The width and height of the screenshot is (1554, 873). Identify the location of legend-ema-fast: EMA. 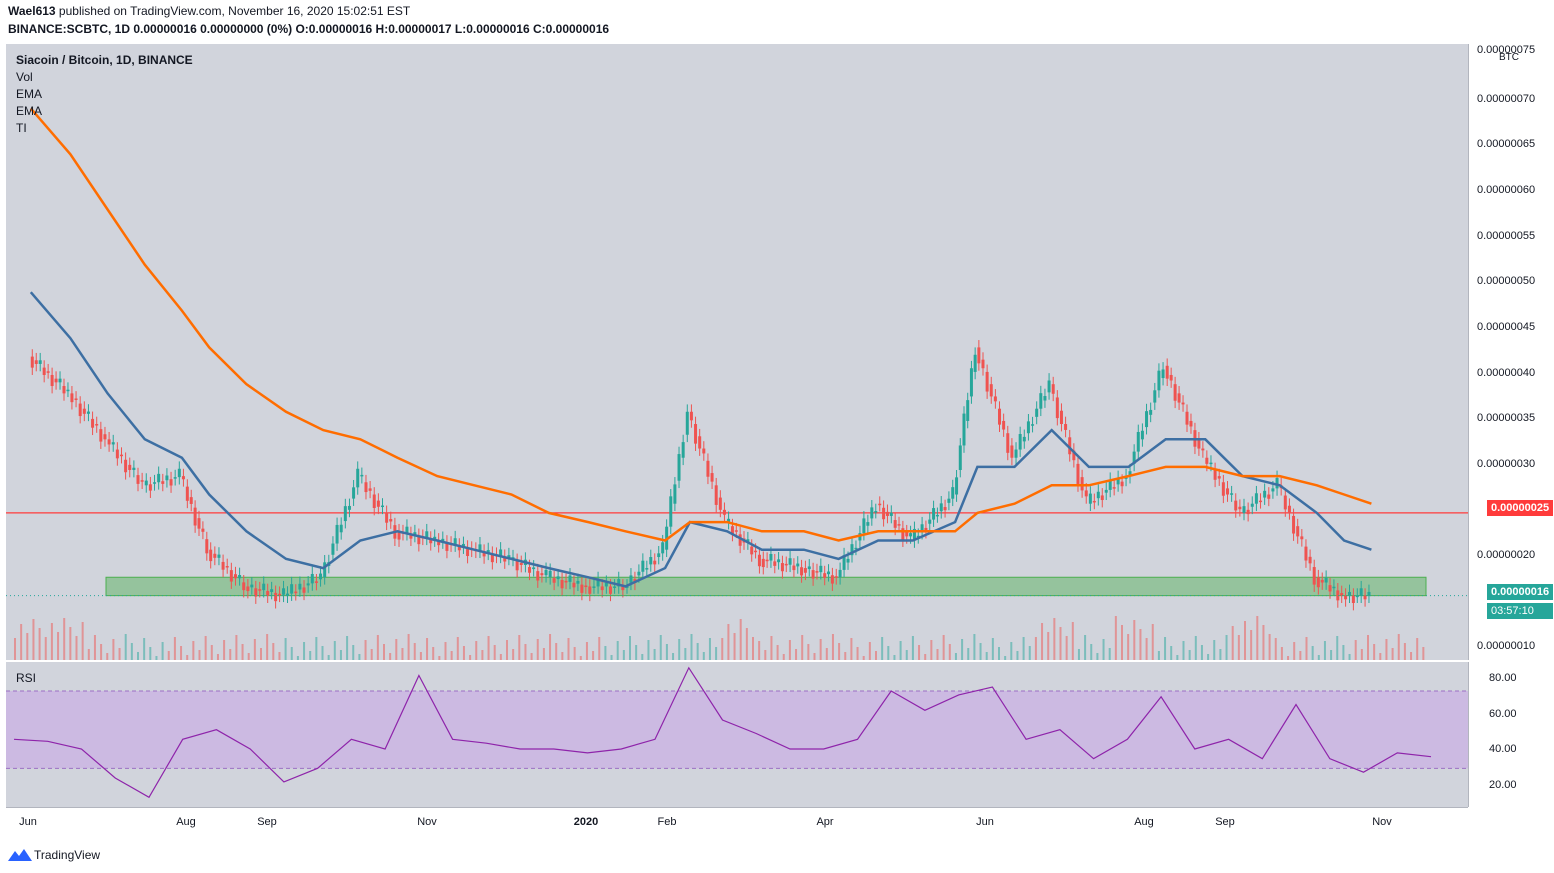
(29, 94).